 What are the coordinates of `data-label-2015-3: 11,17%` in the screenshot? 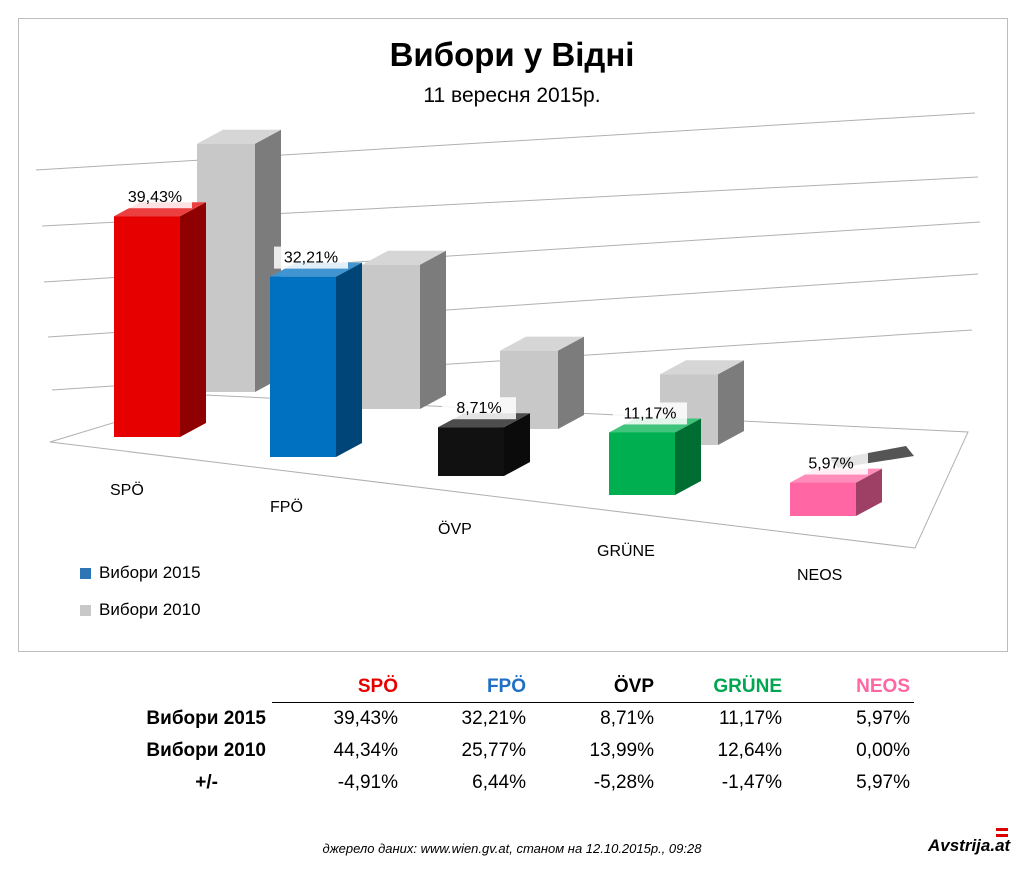 It's located at (649, 413).